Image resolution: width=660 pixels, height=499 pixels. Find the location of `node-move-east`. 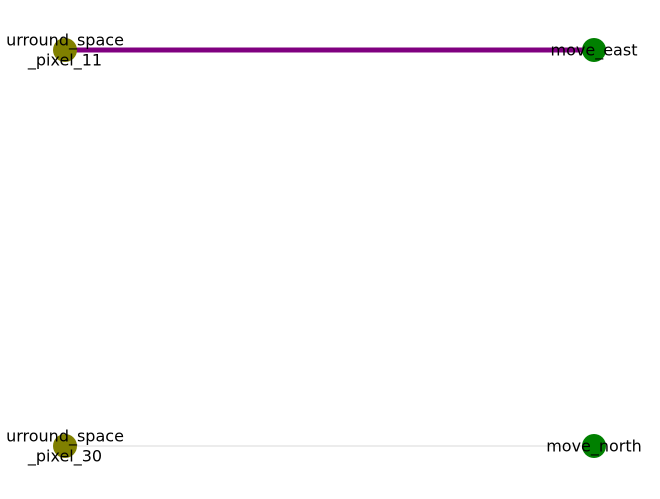

node-move-east is located at coordinates (594, 50).